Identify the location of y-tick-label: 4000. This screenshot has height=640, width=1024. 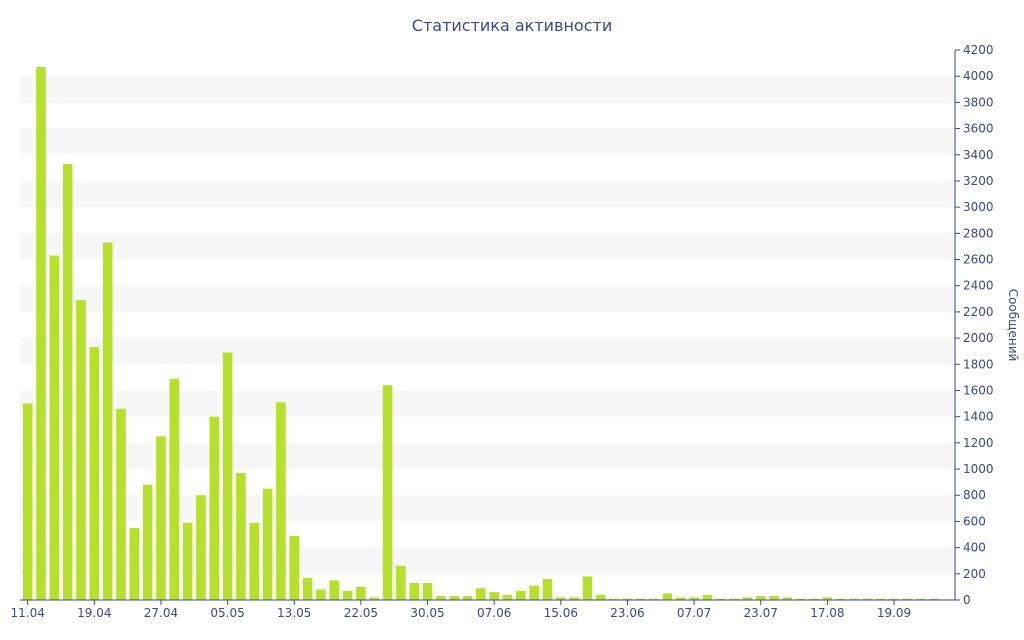
(978, 76).